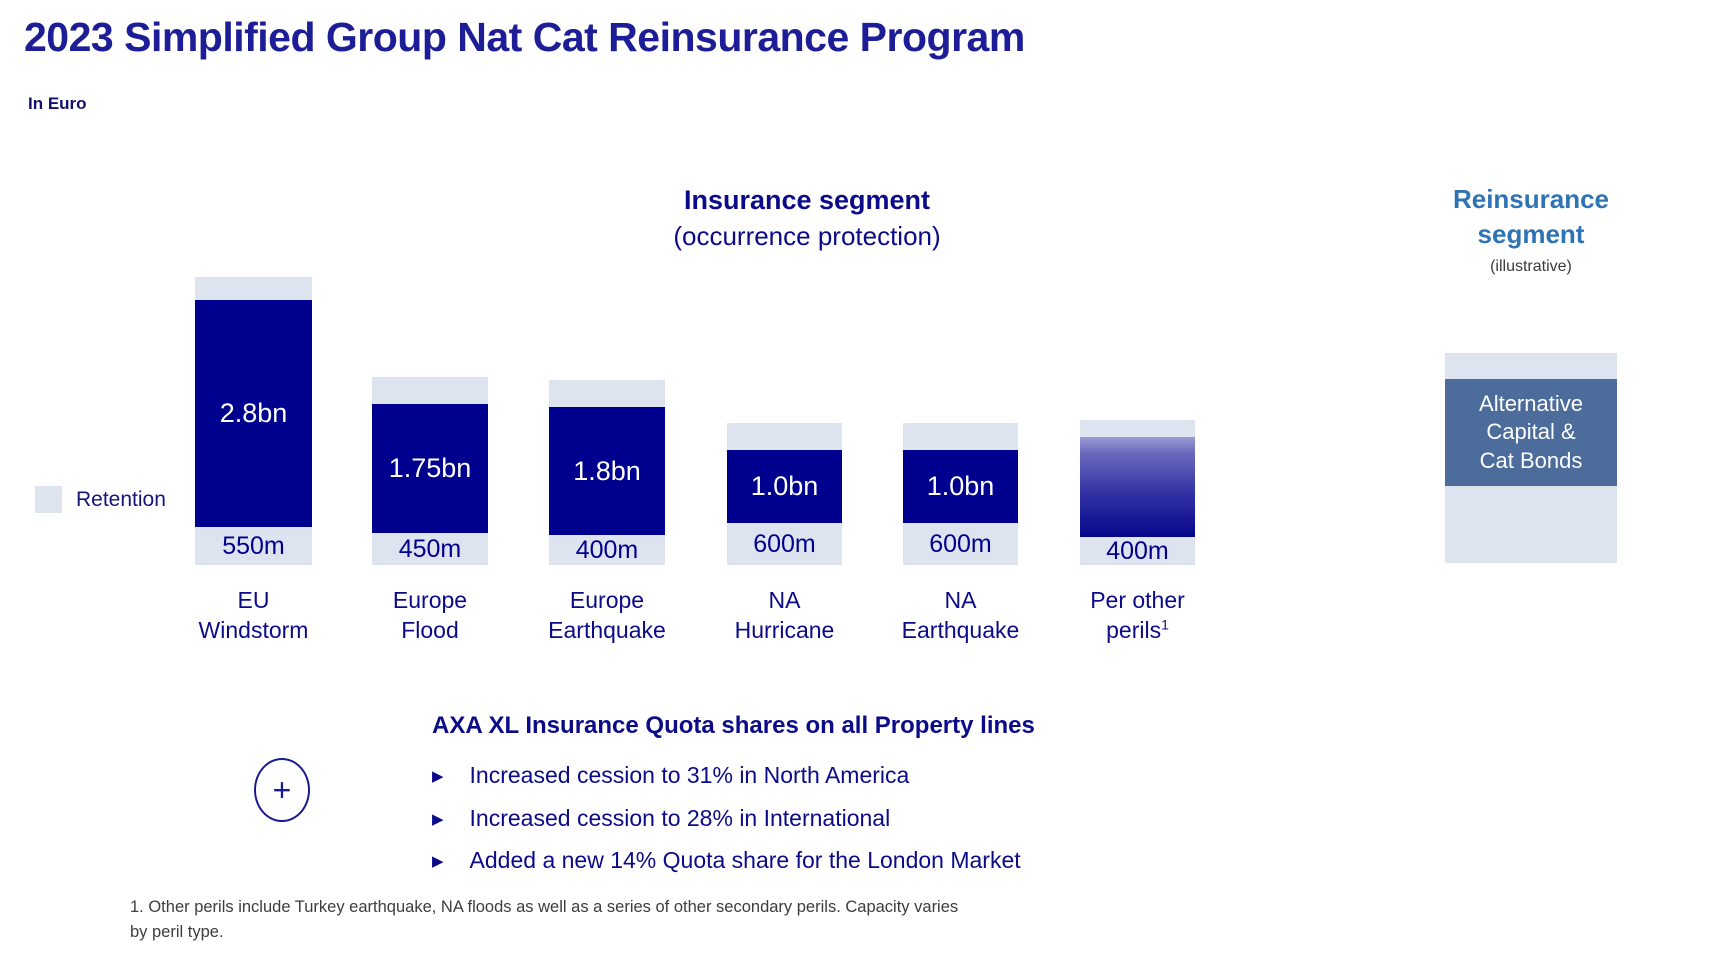 The height and width of the screenshot is (974, 1710). Describe the element at coordinates (430, 615) in the screenshot. I see `category-label-europe-flood: Europe Flood` at that location.